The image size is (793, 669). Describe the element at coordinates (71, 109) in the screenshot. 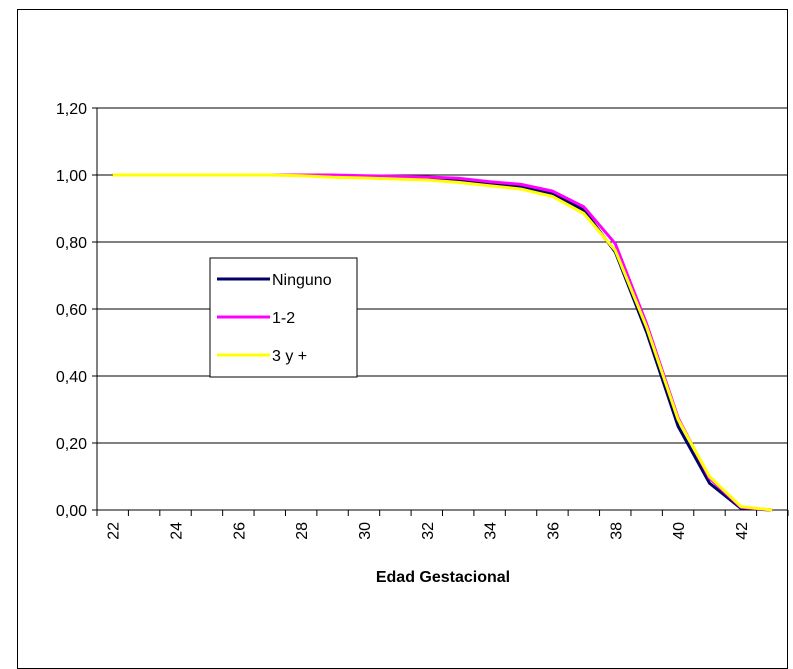

I see `y-tick-label: 1,20` at that location.